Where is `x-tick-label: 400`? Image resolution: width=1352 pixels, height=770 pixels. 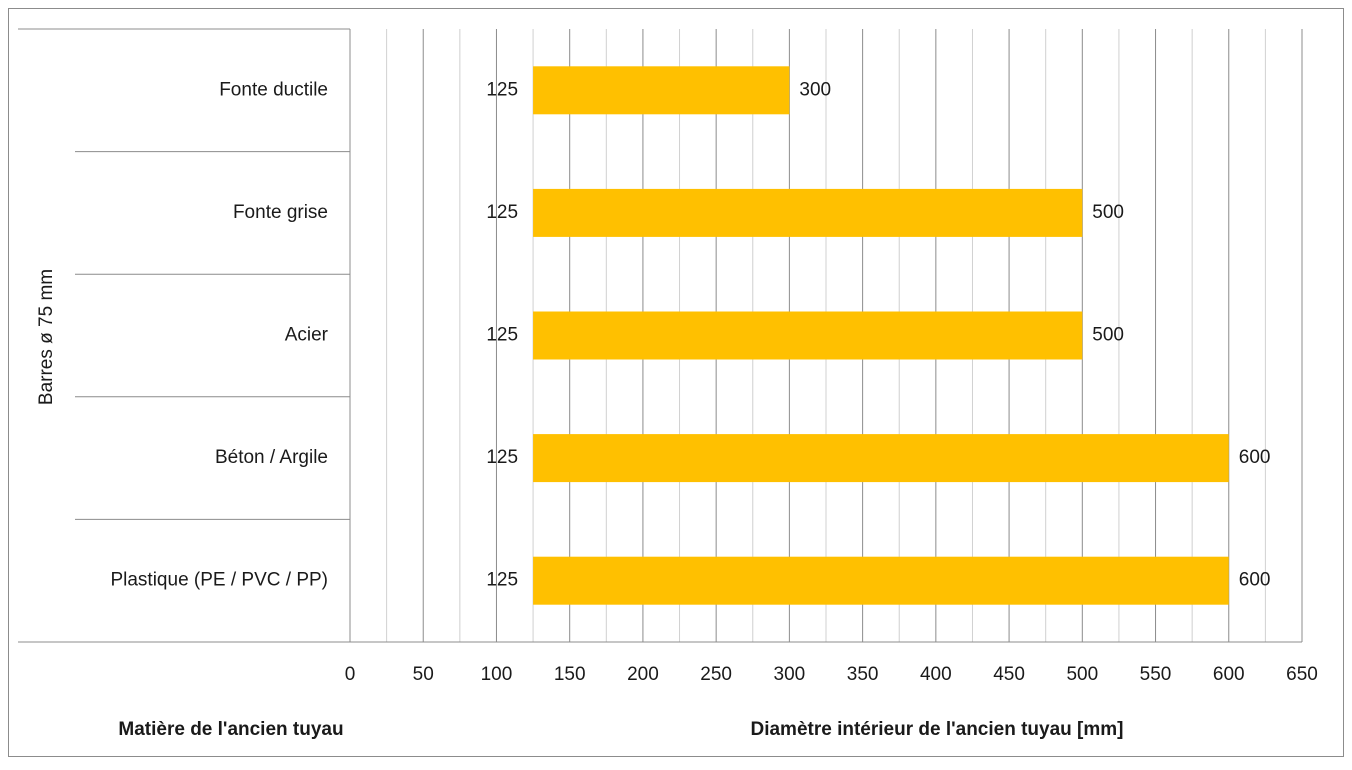 x-tick-label: 400 is located at coordinates (936, 674).